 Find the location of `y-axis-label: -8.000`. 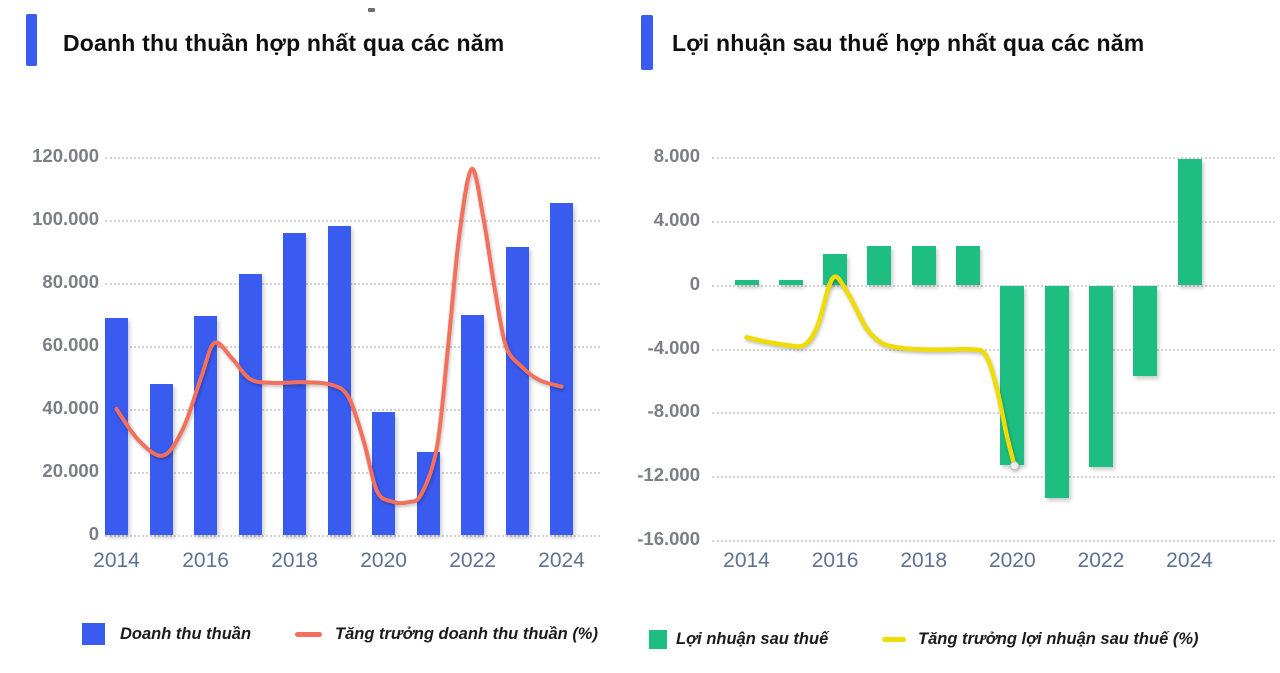

y-axis-label: -8.000 is located at coordinates (673, 411).